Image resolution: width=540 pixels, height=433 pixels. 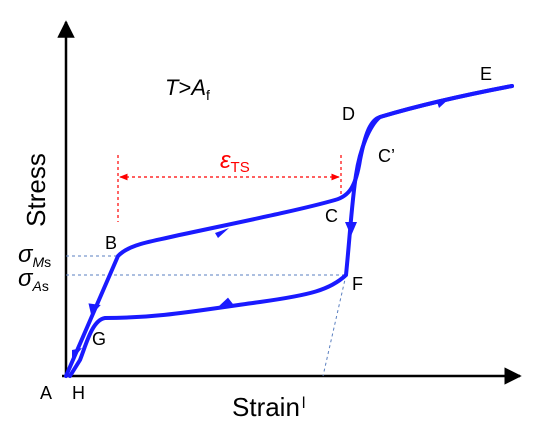 What do you see at coordinates (208, 95) in the screenshot?
I see `af-subscript: f` at bounding box center [208, 95].